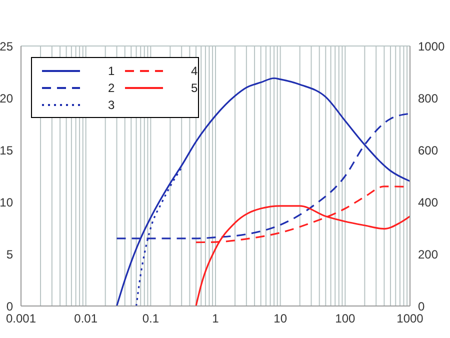 This screenshot has width=450, height=338. Describe the element at coordinates (151, 319) in the screenshot. I see `x-tick-label: 0.1` at that location.